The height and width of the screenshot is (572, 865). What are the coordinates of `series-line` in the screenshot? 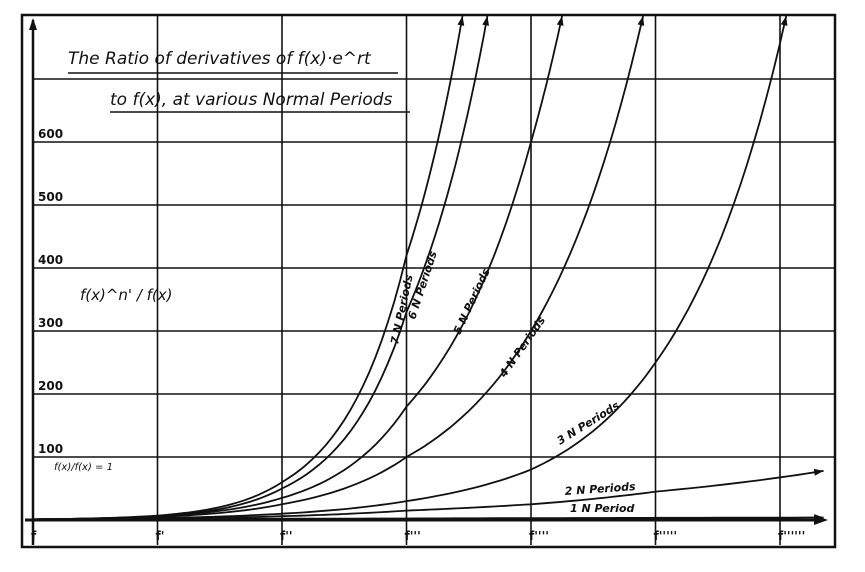 It's located at (428, 495).